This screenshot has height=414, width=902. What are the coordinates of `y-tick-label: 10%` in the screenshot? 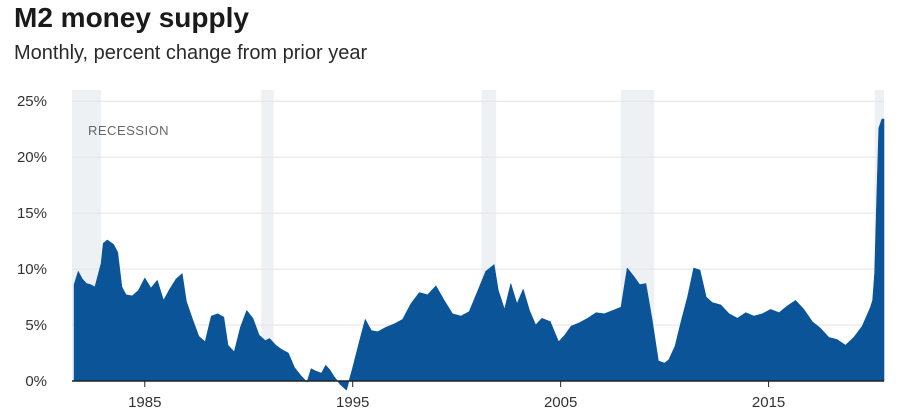 It's located at (32, 269).